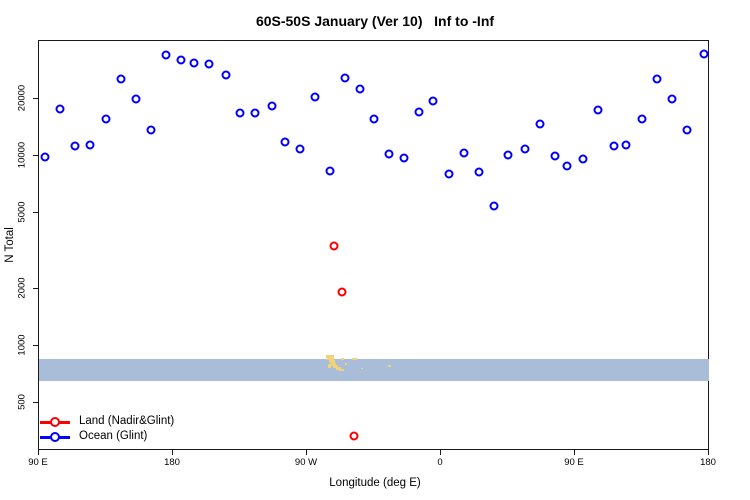  What do you see at coordinates (22, 402) in the screenshot?
I see `y-axis-tick-label: 500` at bounding box center [22, 402].